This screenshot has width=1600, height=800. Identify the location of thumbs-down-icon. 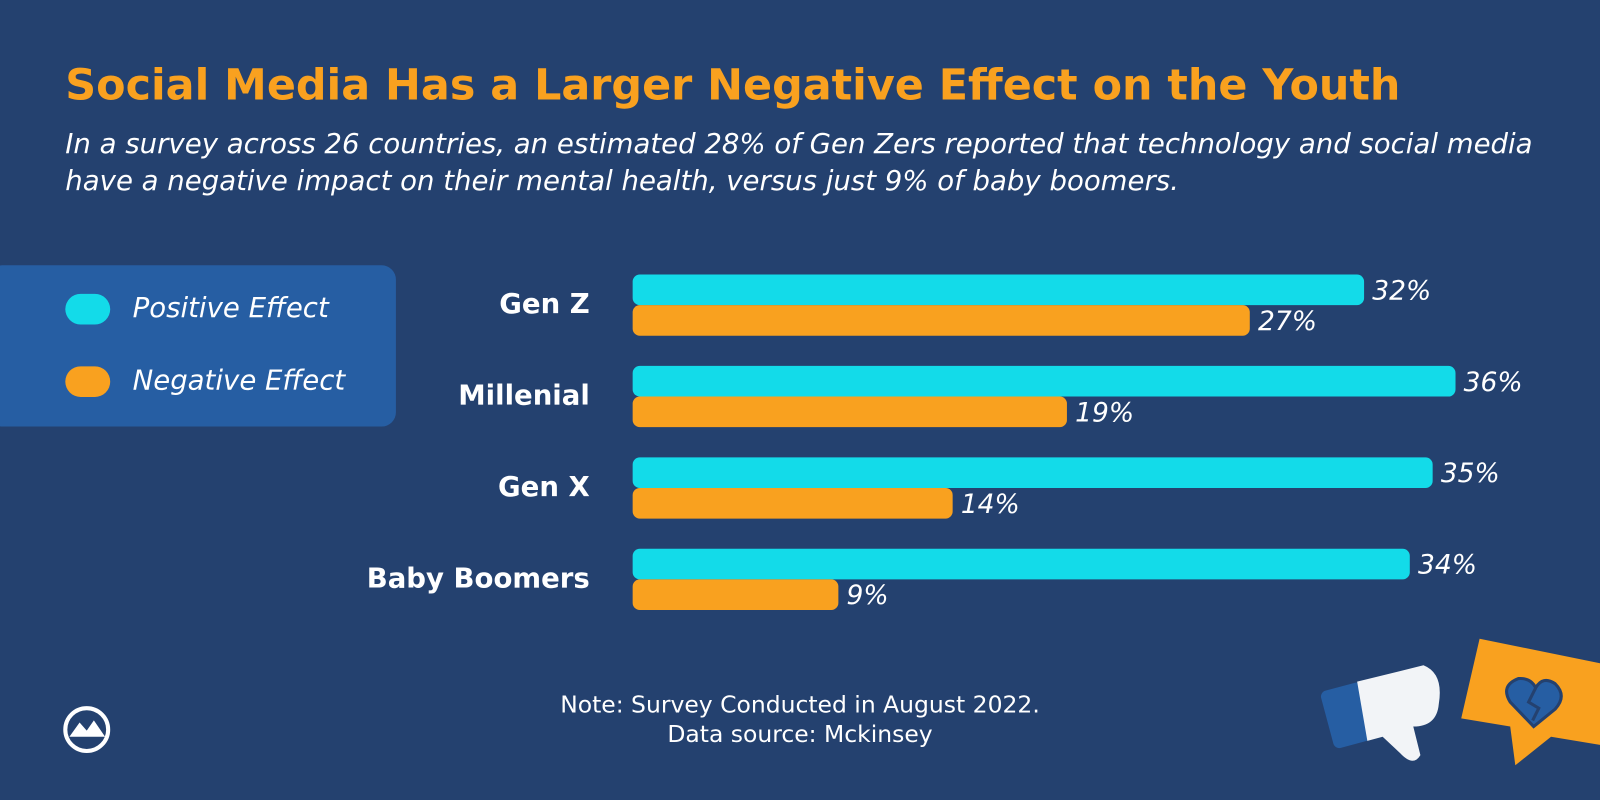
(1380, 713).